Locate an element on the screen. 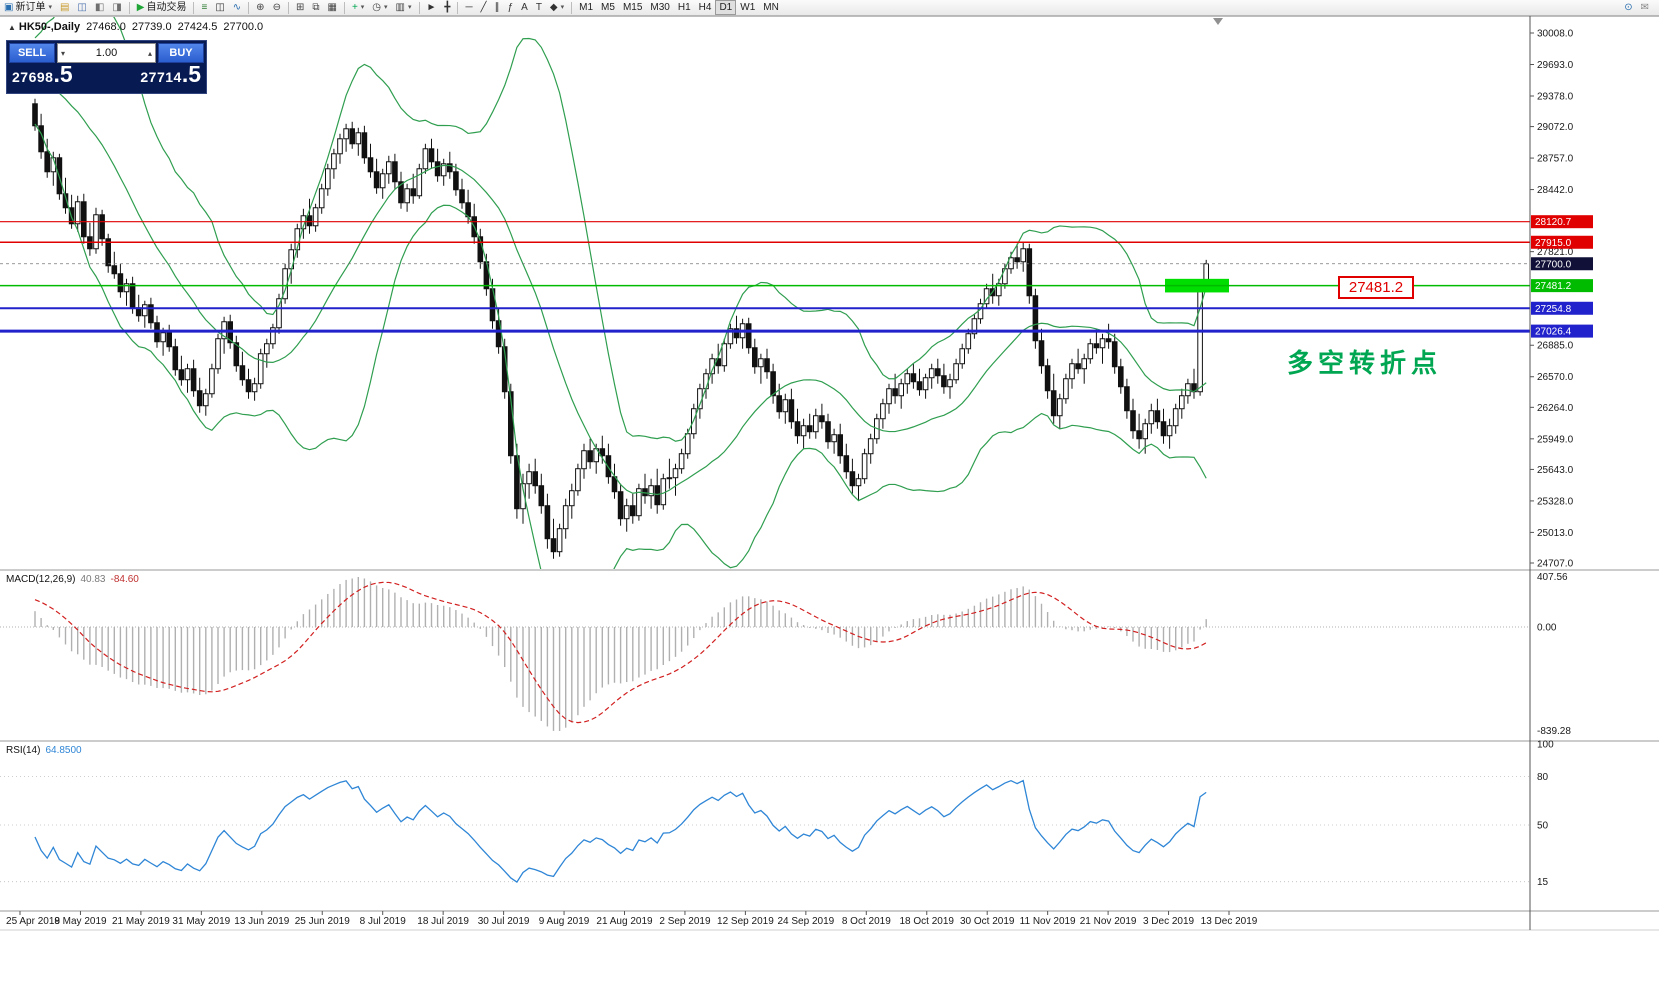  data-window-button: ◧ is located at coordinates (99, 7).